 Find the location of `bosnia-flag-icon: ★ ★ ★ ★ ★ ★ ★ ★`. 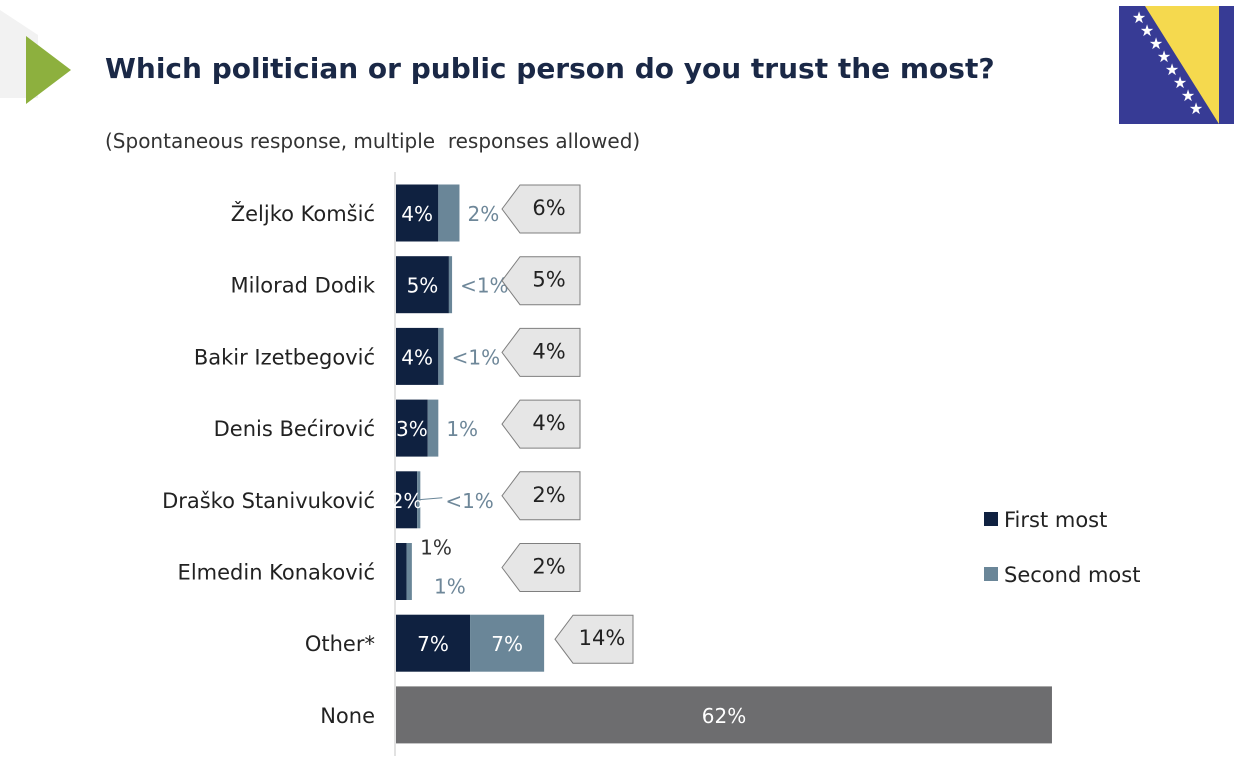

bosnia-flag-icon: ★ ★ ★ ★ ★ ★ ★ ★ is located at coordinates (1176, 65).